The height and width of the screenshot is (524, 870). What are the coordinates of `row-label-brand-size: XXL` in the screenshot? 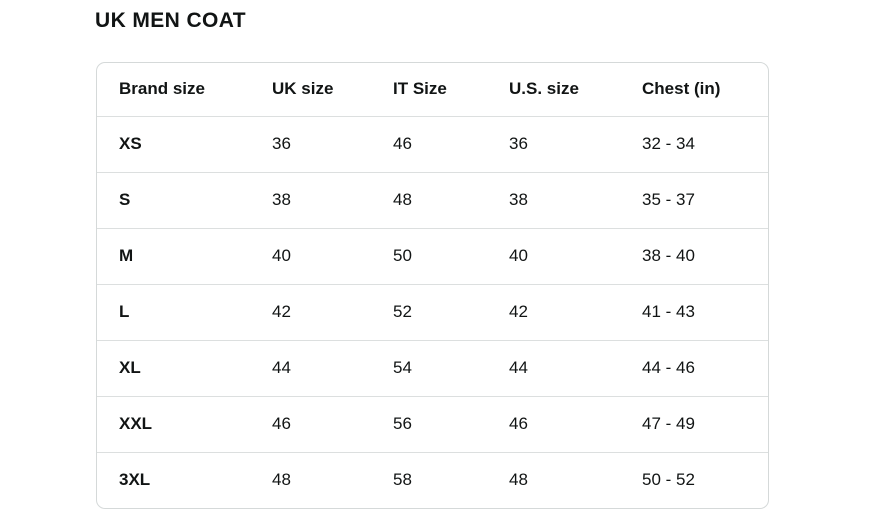 It's located at (184, 423).